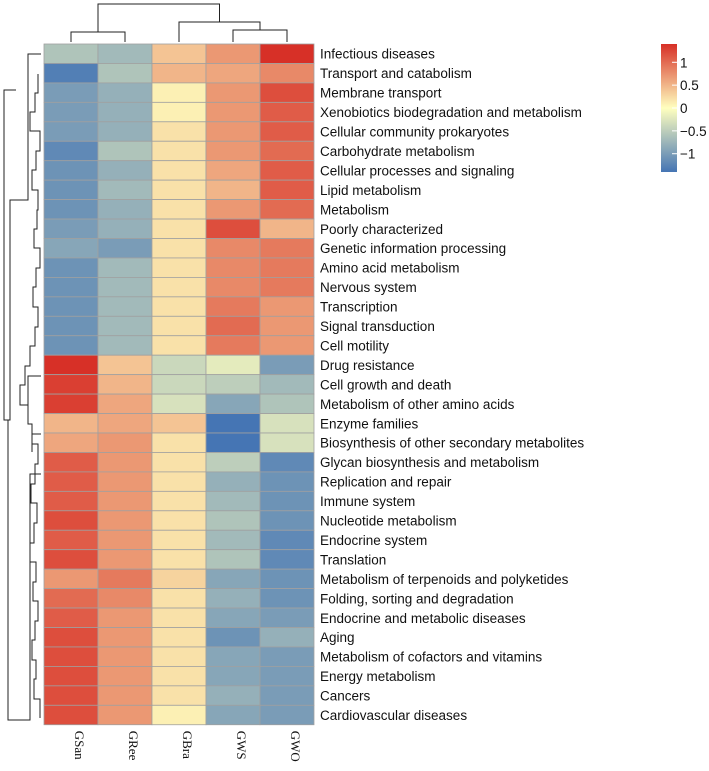 The image size is (709, 771). What do you see at coordinates (179, 326) in the screenshot?
I see `heatmap-cell-signal-transduction-gbra` at bounding box center [179, 326].